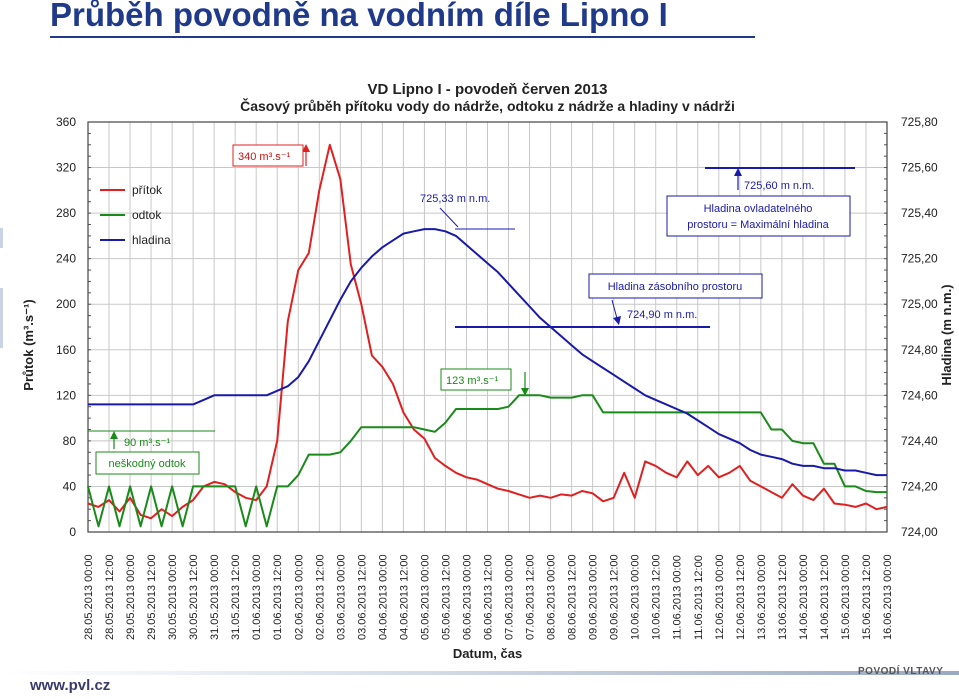 This screenshot has width=959, height=699. What do you see at coordinates (720, 597) in the screenshot?
I see `x-tick-label: 12.06.2013 00:00` at bounding box center [720, 597].